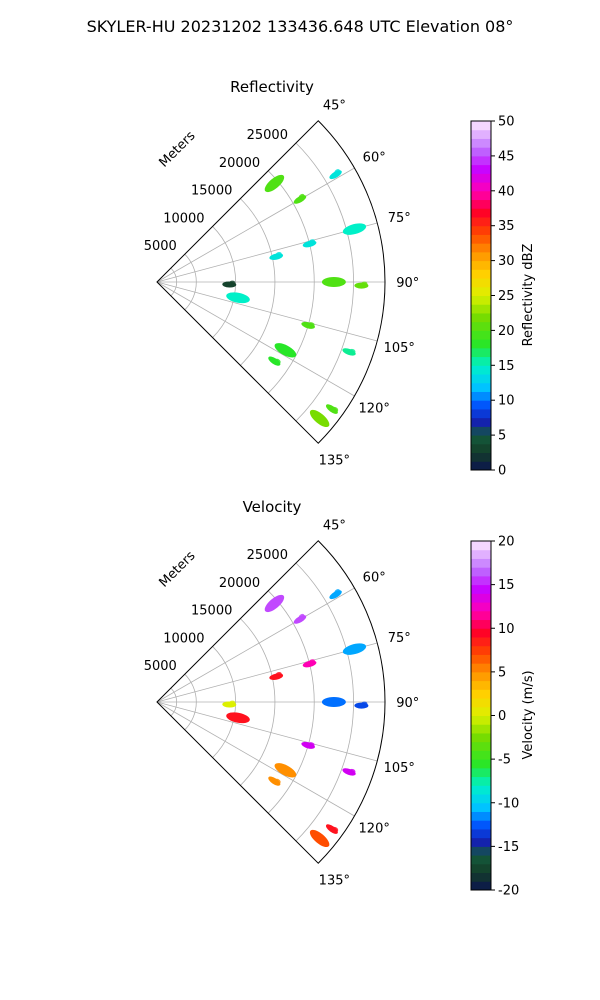 This screenshot has width=600, height=1000. What do you see at coordinates (407, 703) in the screenshot?
I see `angular-tick-label: 90°` at bounding box center [407, 703].